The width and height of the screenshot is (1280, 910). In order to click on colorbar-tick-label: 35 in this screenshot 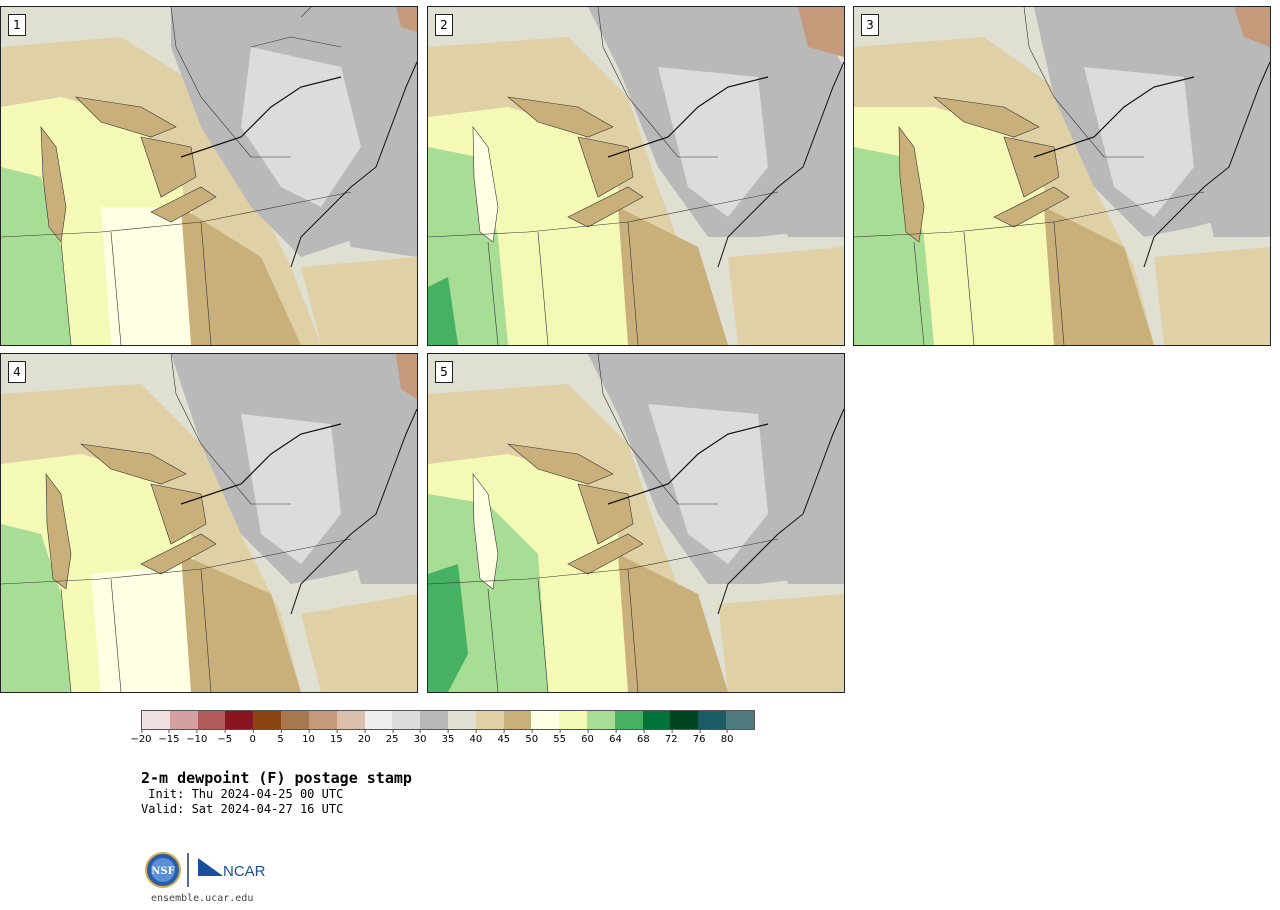, I will do `click(448, 737)`.